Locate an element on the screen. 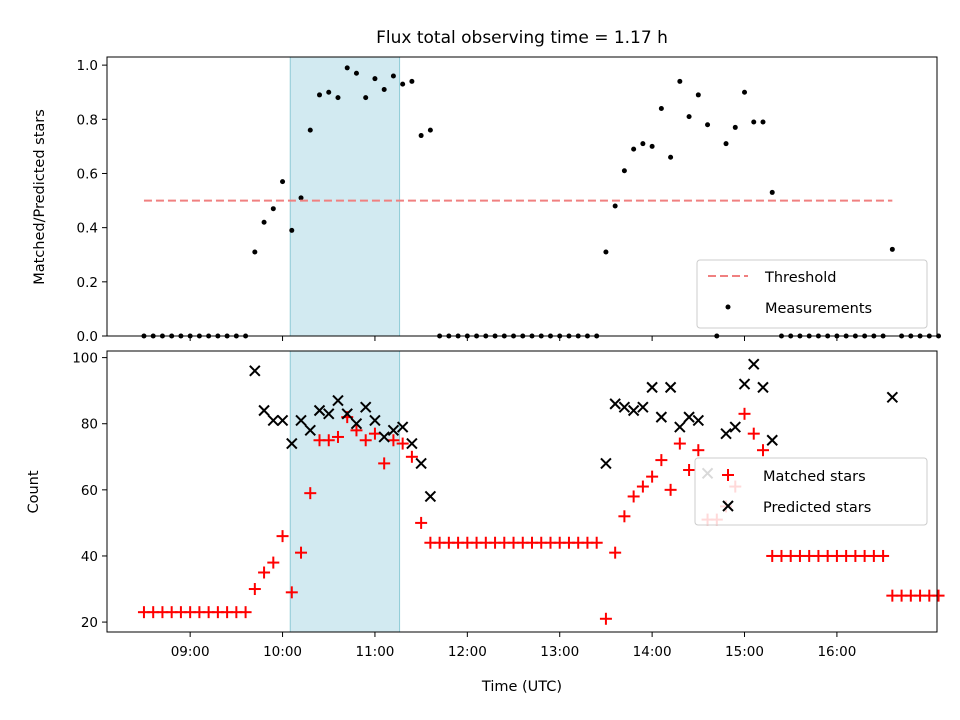 Image resolution: width=960 pixels, height=720 pixels. y-tick-label: 0.0 is located at coordinates (87, 337).